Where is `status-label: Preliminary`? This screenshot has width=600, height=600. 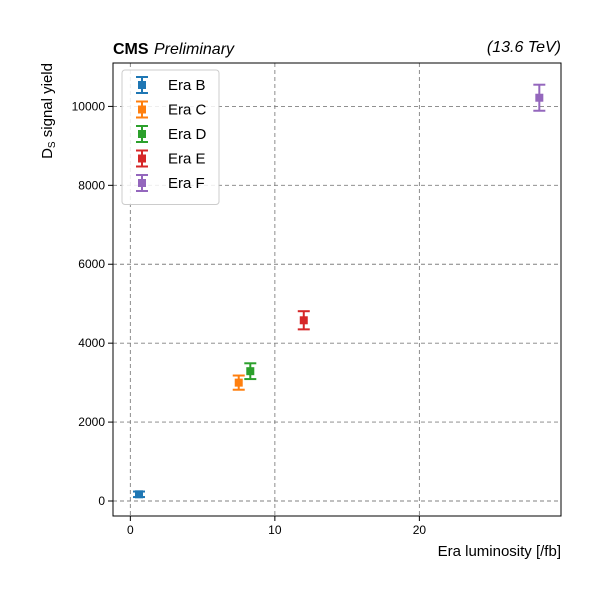 status-label: Preliminary is located at coordinates (194, 49).